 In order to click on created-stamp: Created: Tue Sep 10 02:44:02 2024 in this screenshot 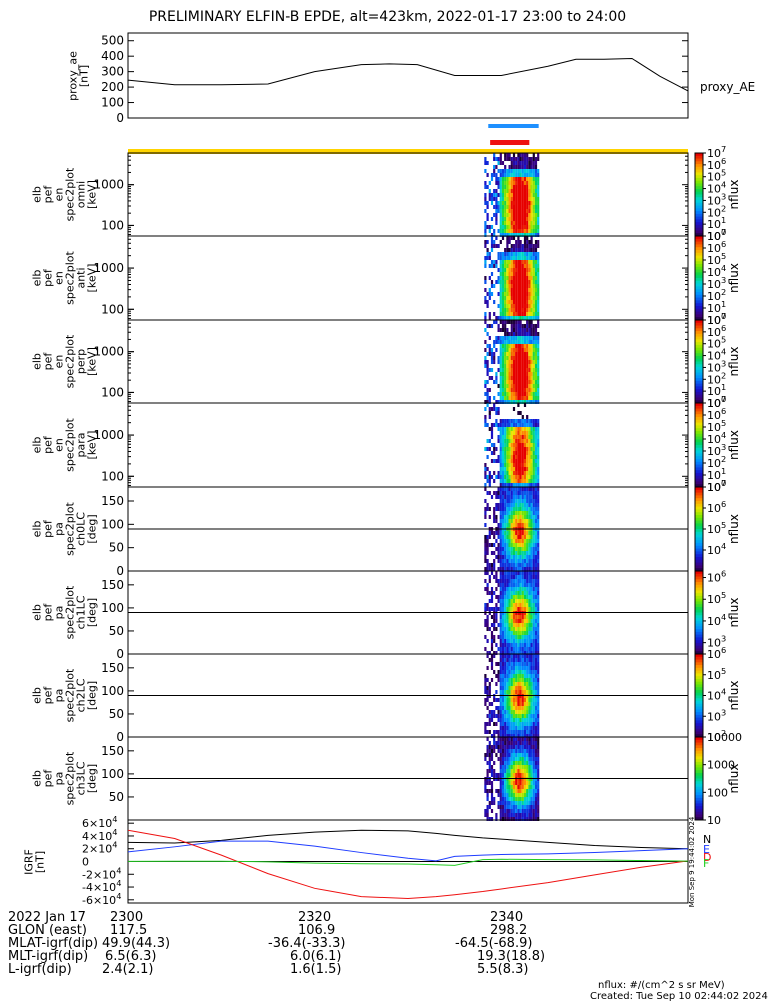, I will do `click(679, 996)`.